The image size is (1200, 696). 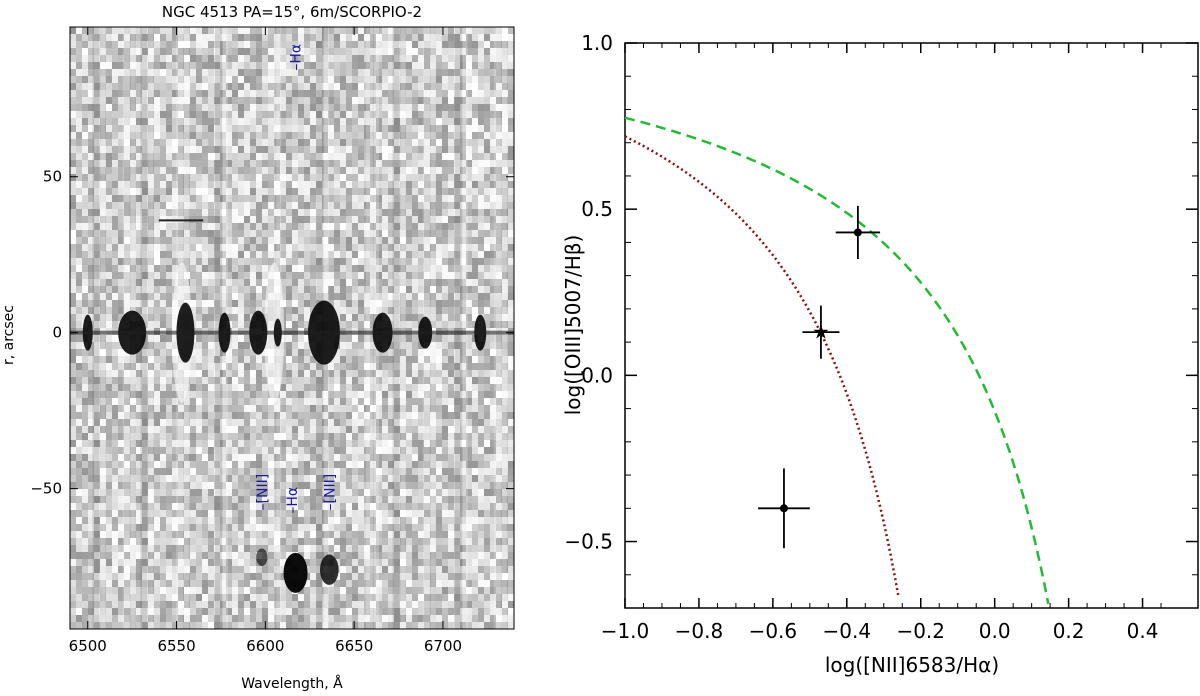 I want to click on y-tick-label: 1.0, so click(x=597, y=43).